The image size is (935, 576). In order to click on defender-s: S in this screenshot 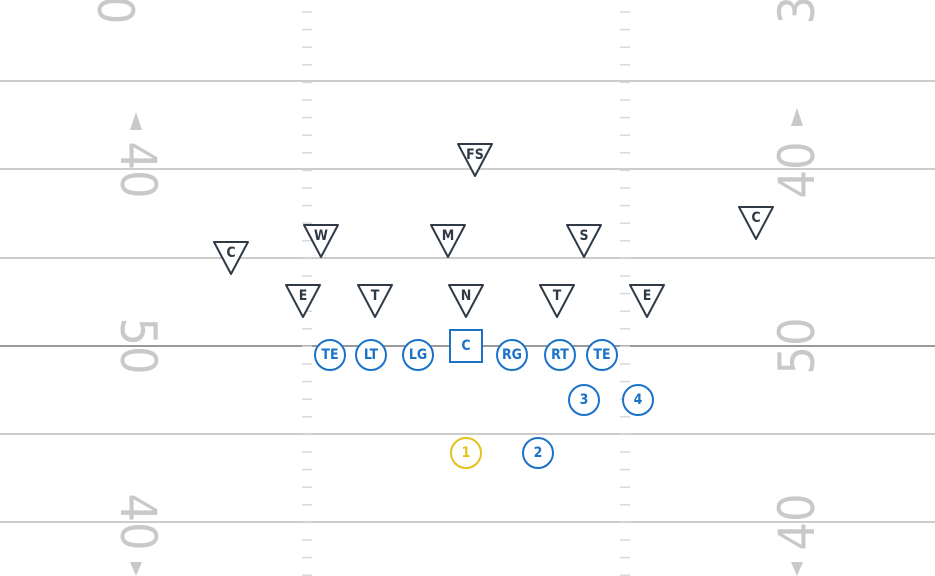, I will do `click(584, 241)`.